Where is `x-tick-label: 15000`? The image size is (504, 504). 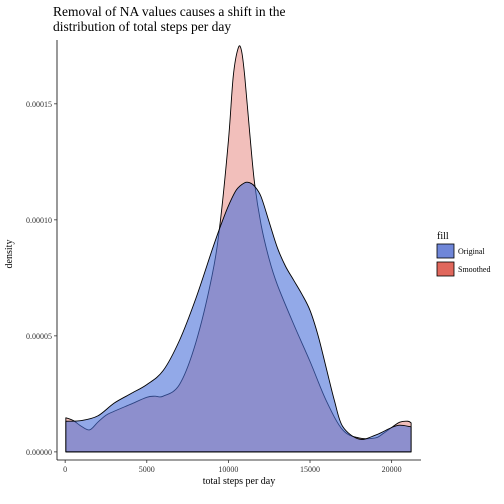
x-tick-label: 15000 is located at coordinates (310, 469).